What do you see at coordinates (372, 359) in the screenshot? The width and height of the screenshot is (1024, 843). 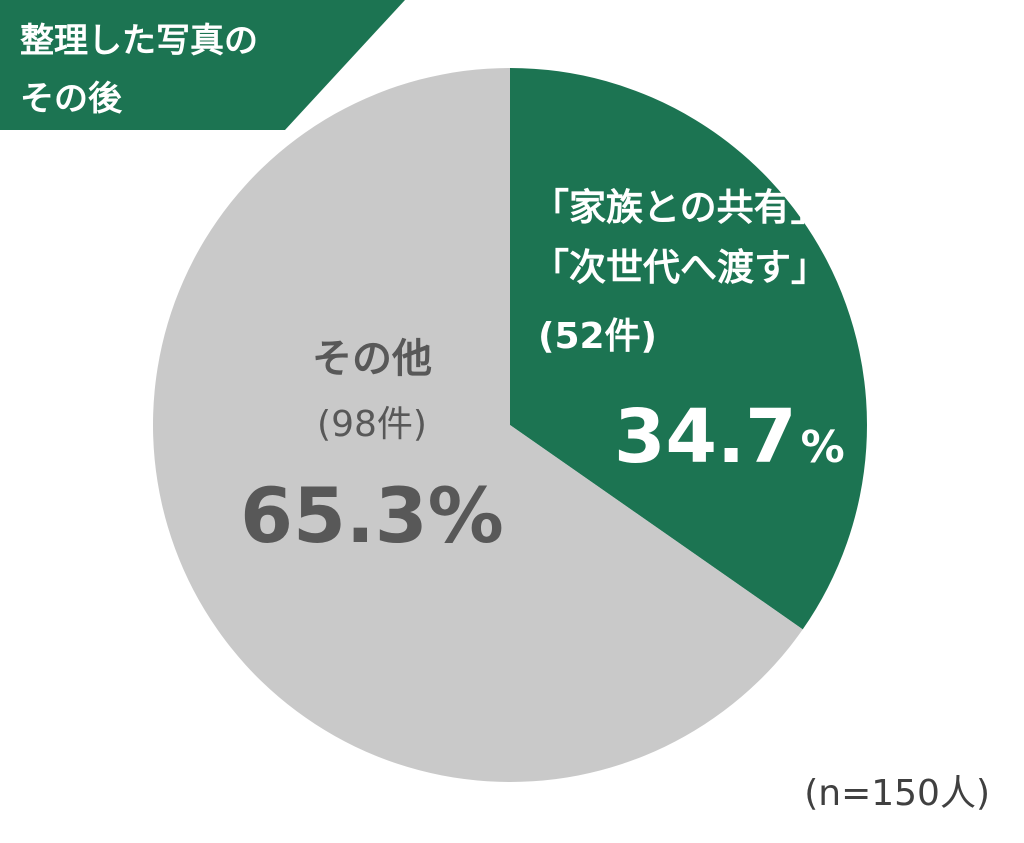 I see `slice-2-label: その他` at bounding box center [372, 359].